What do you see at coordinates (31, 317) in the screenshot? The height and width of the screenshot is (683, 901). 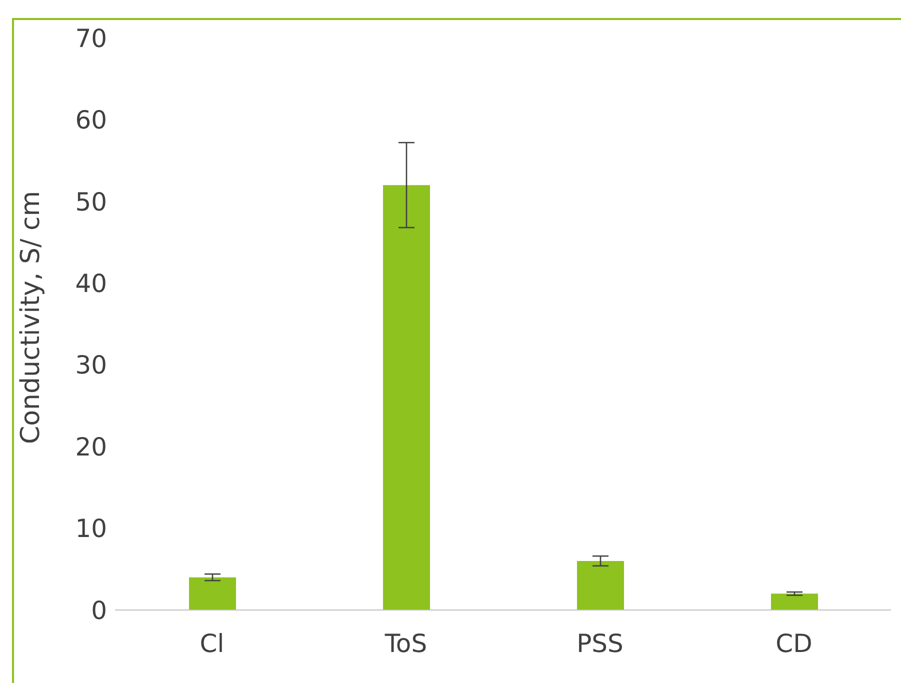 I see `y-axis-title: Conductivity, S/ cm` at bounding box center [31, 317].